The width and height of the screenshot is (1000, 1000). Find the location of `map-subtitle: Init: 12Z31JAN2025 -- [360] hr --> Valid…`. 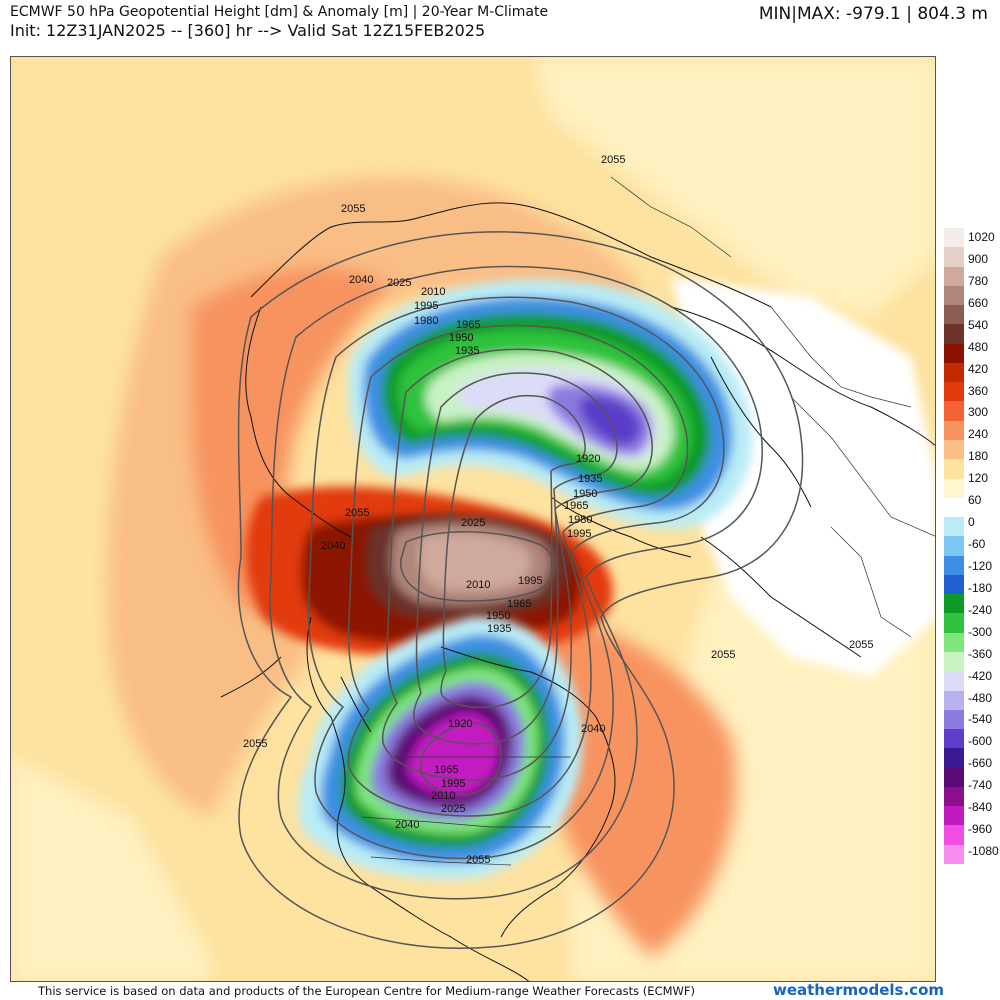

map-subtitle: Init: 12Z31JAN2025 -- [360] hr --> Valid… is located at coordinates (248, 30).